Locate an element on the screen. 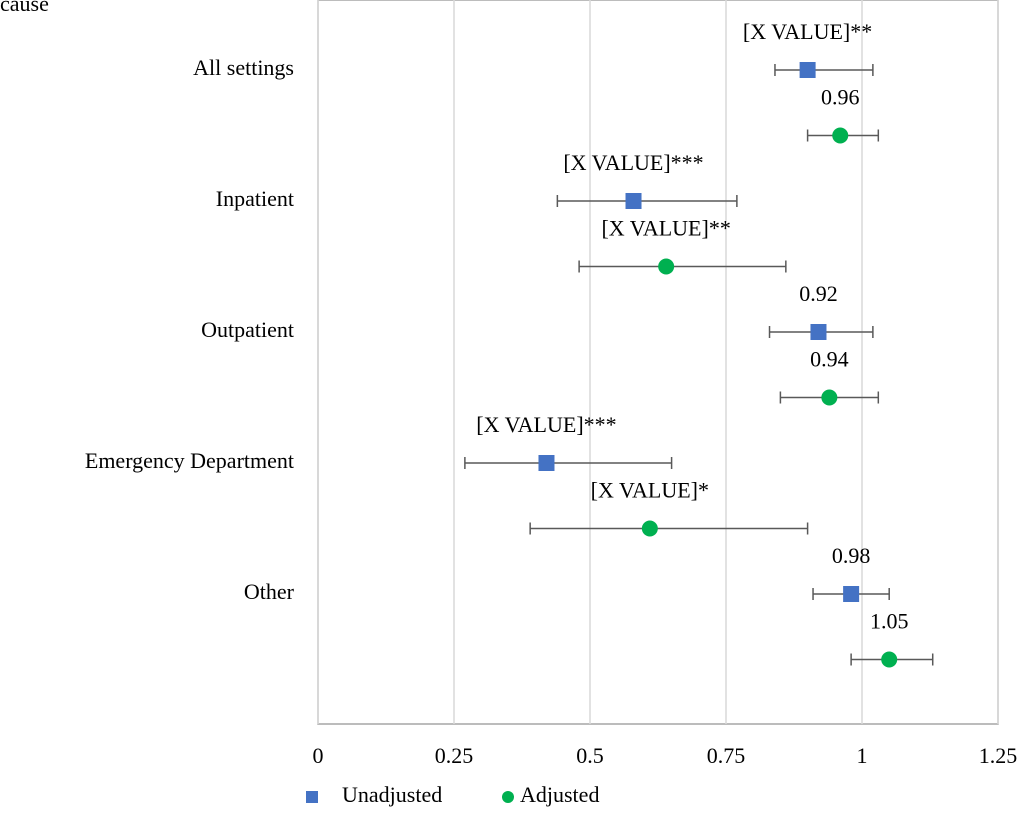 Image resolution: width=1029 pixels, height=816 pixels. x-tick-label: 0.75 is located at coordinates (726, 755).